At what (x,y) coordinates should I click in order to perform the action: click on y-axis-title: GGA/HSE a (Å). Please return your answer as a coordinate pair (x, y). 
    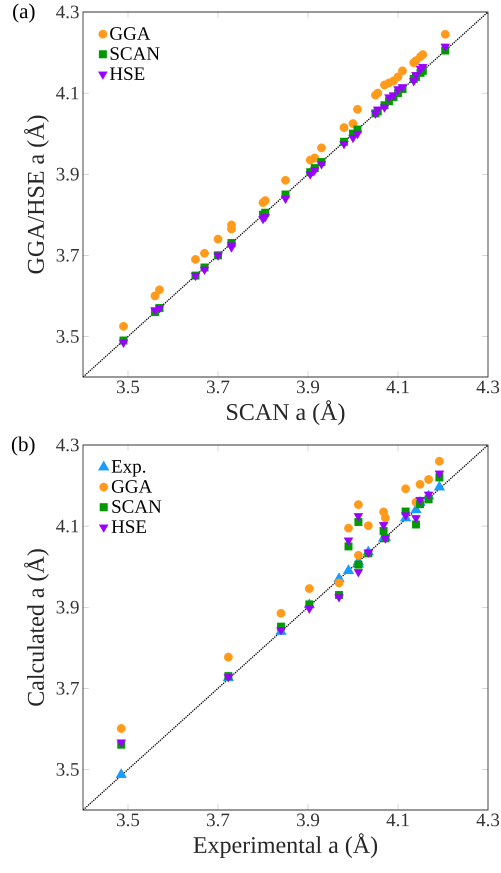
    Looking at the image, I should click on (36, 195).